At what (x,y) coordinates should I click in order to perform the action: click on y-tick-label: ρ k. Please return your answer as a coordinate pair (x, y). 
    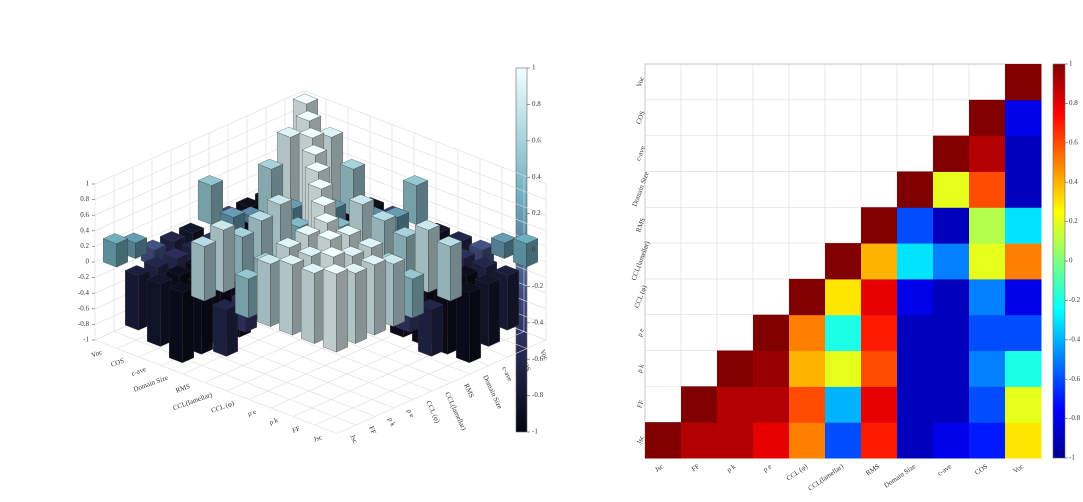
    Looking at the image, I should click on (640, 367).